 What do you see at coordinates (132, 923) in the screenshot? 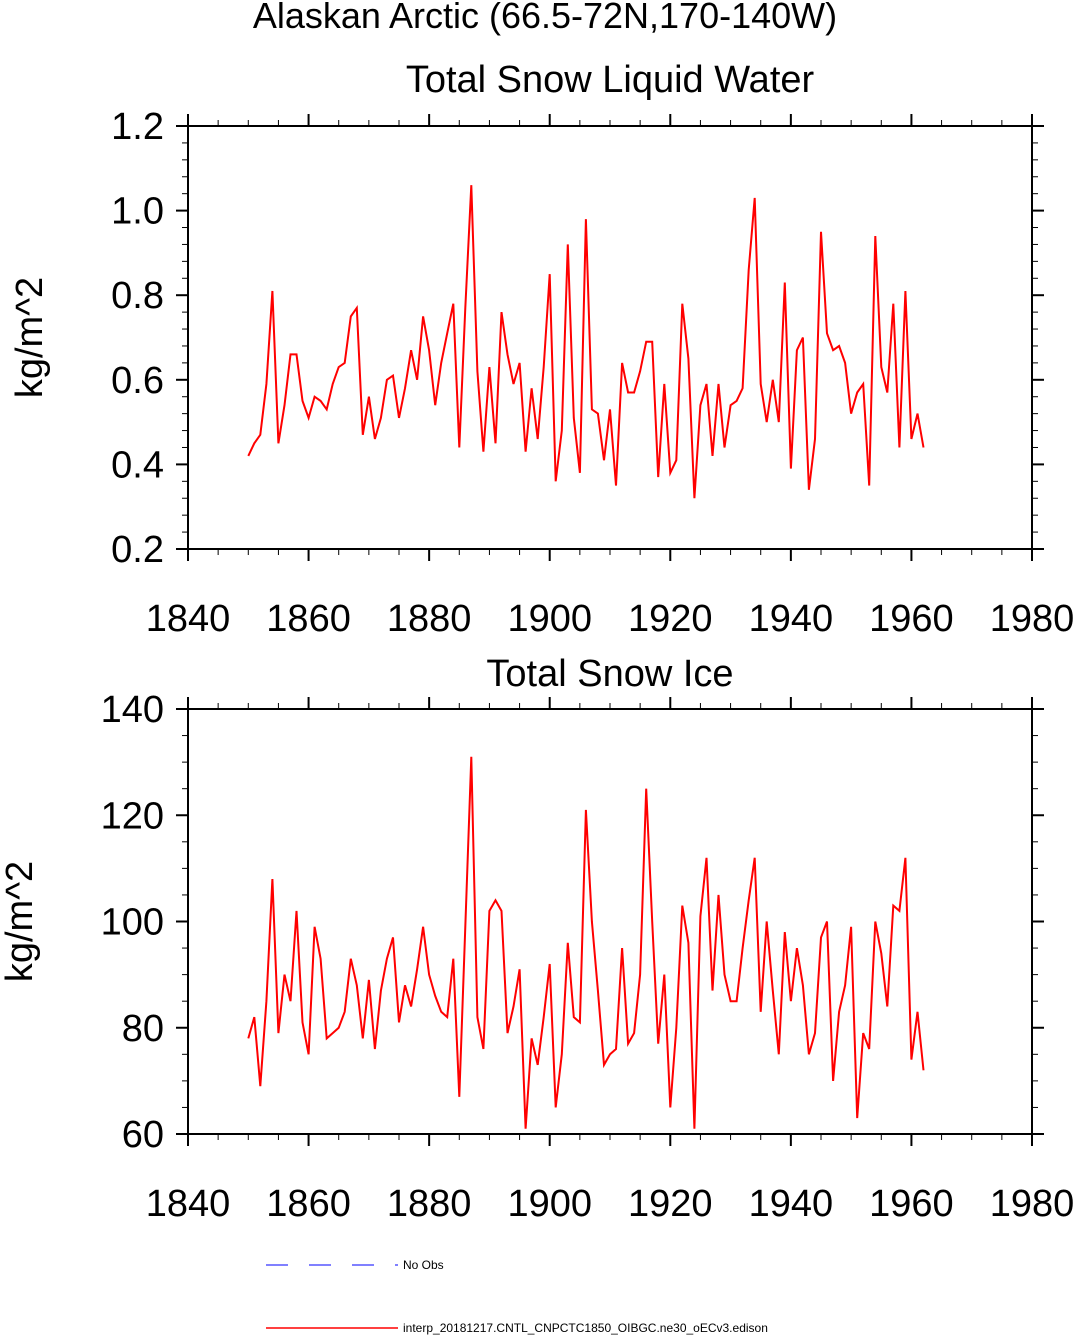
I see `y-tick-label: 100` at bounding box center [132, 923].